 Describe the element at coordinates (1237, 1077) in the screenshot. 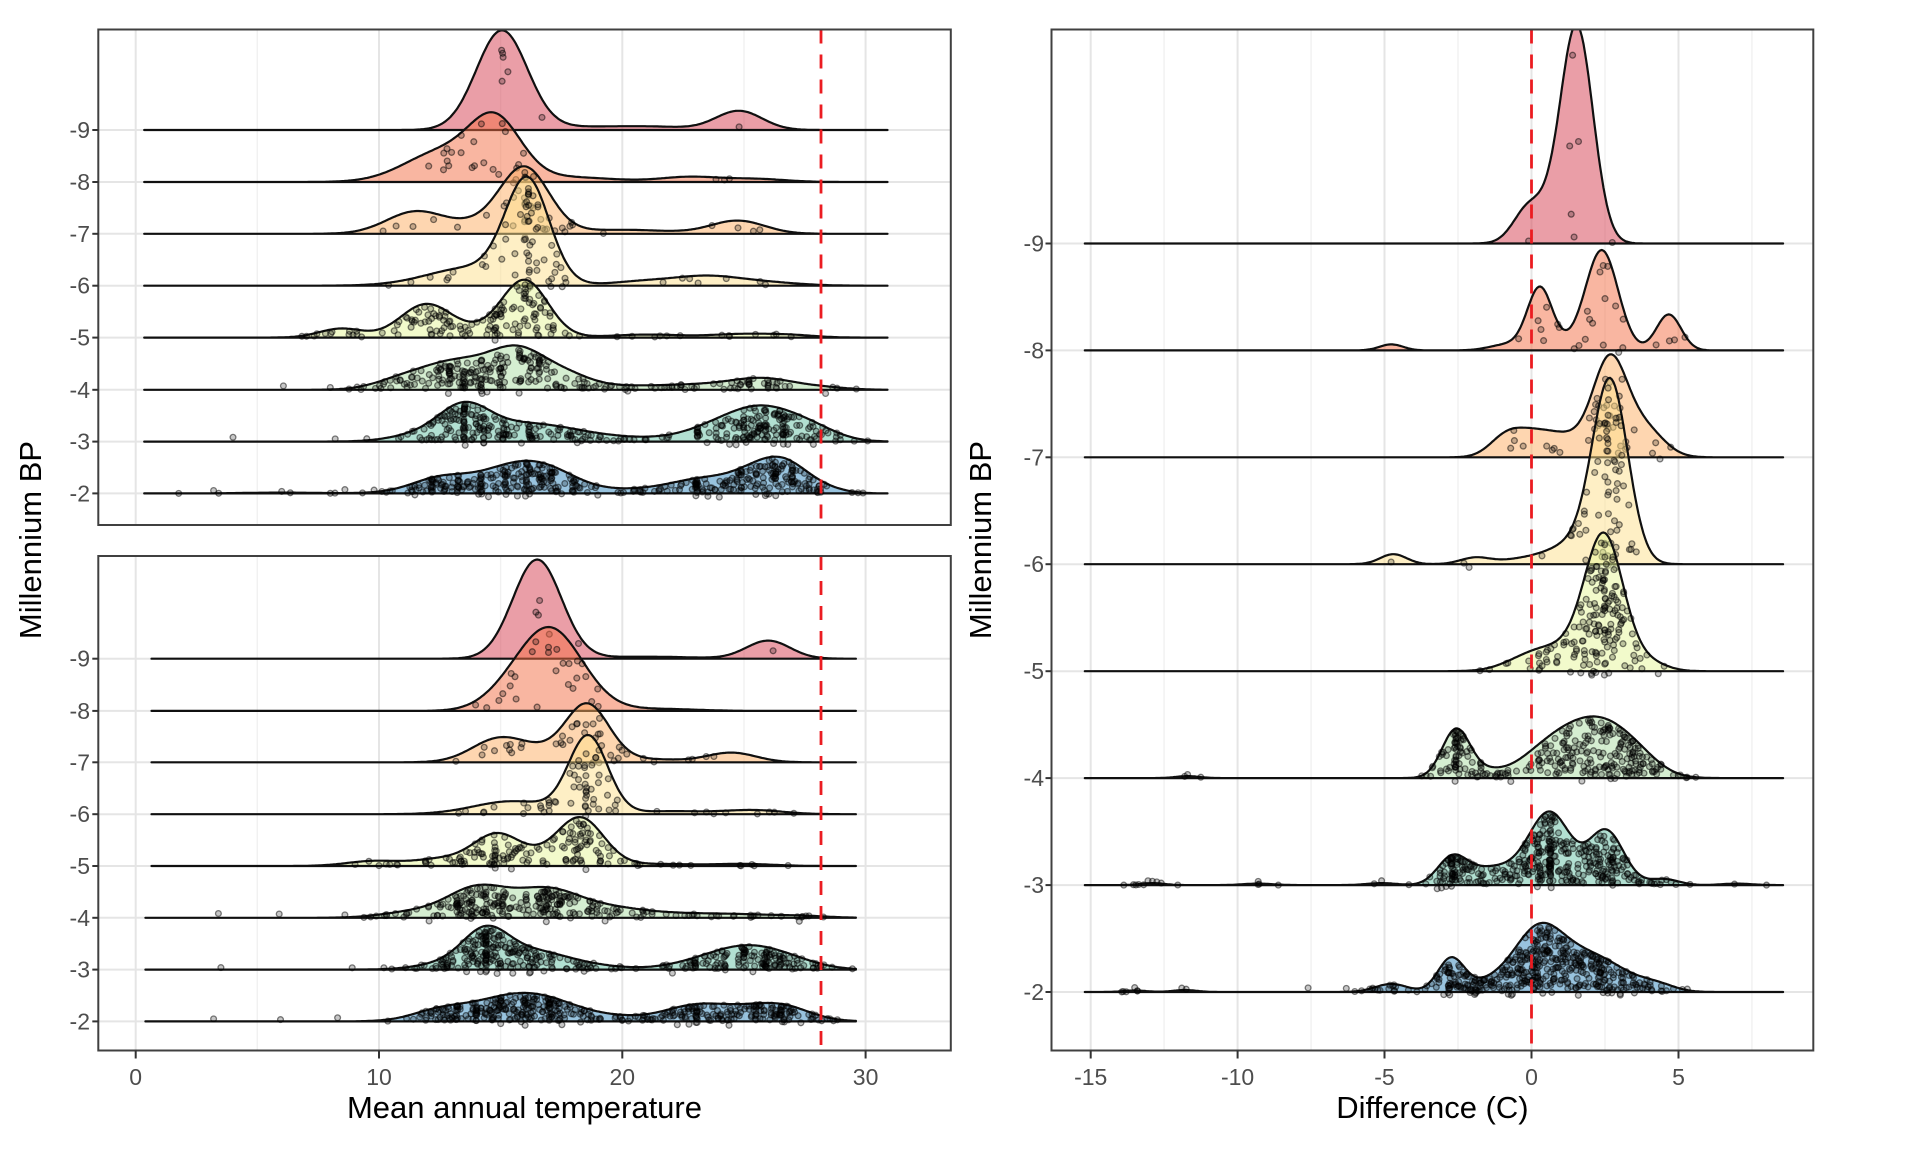

I see `svg-text: -10` at that location.